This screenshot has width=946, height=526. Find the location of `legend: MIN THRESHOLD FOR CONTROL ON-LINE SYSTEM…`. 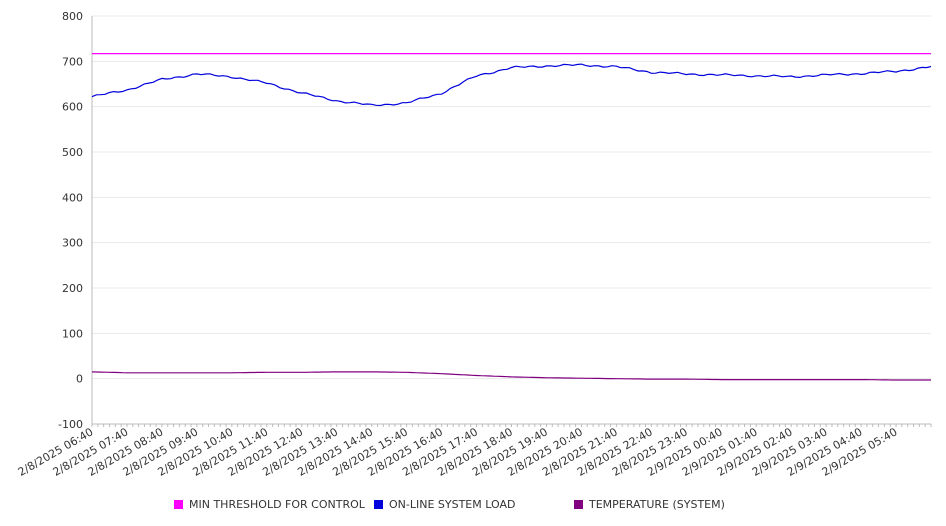

legend: MIN THRESHOLD FOR CONTROL ON-LINE SYSTEM… is located at coordinates (554, 505).